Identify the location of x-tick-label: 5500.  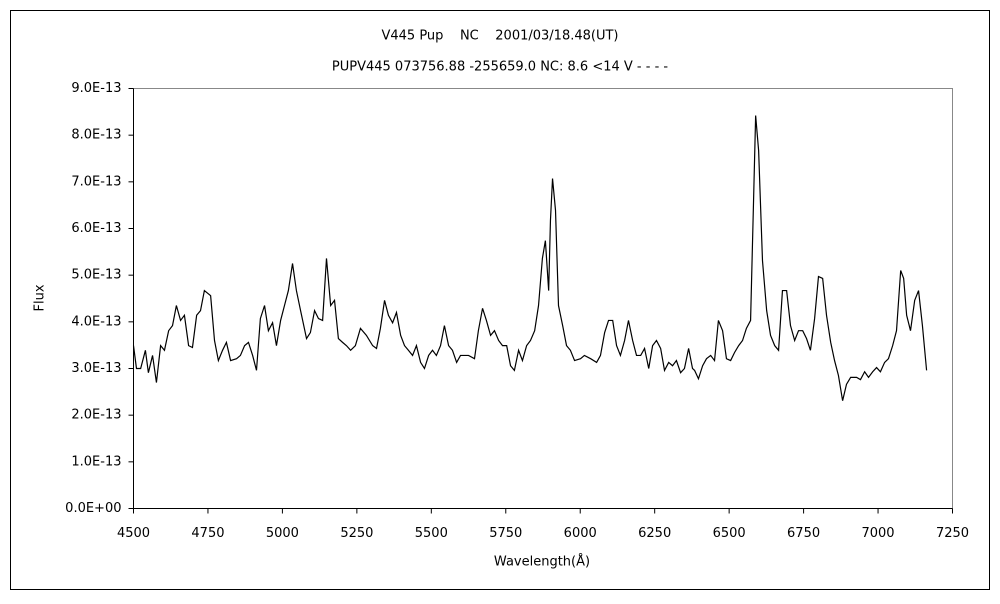
(431, 533).